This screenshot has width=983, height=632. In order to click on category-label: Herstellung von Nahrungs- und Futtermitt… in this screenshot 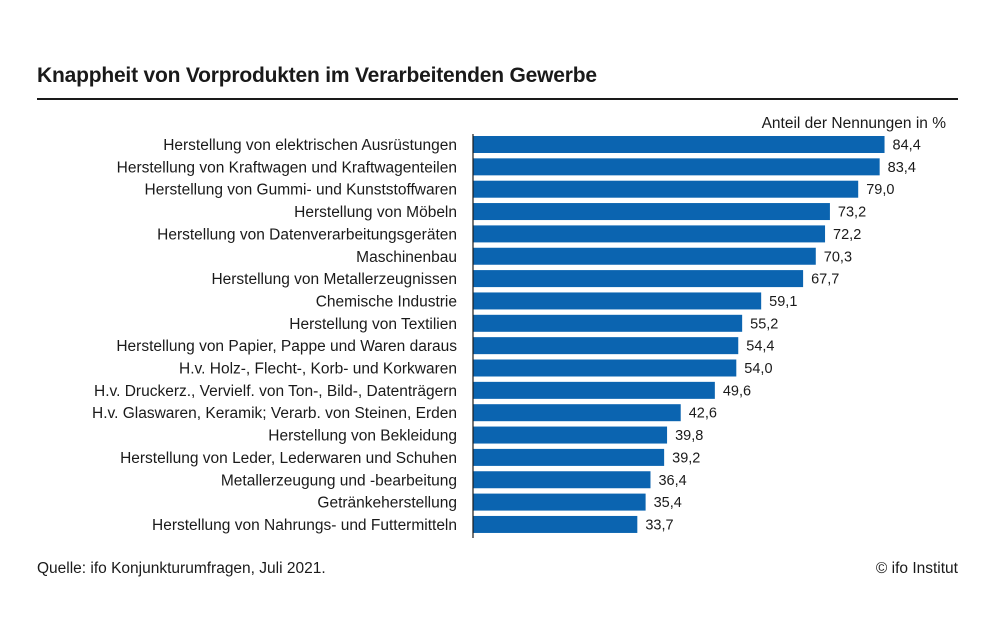, I will do `click(304, 525)`.